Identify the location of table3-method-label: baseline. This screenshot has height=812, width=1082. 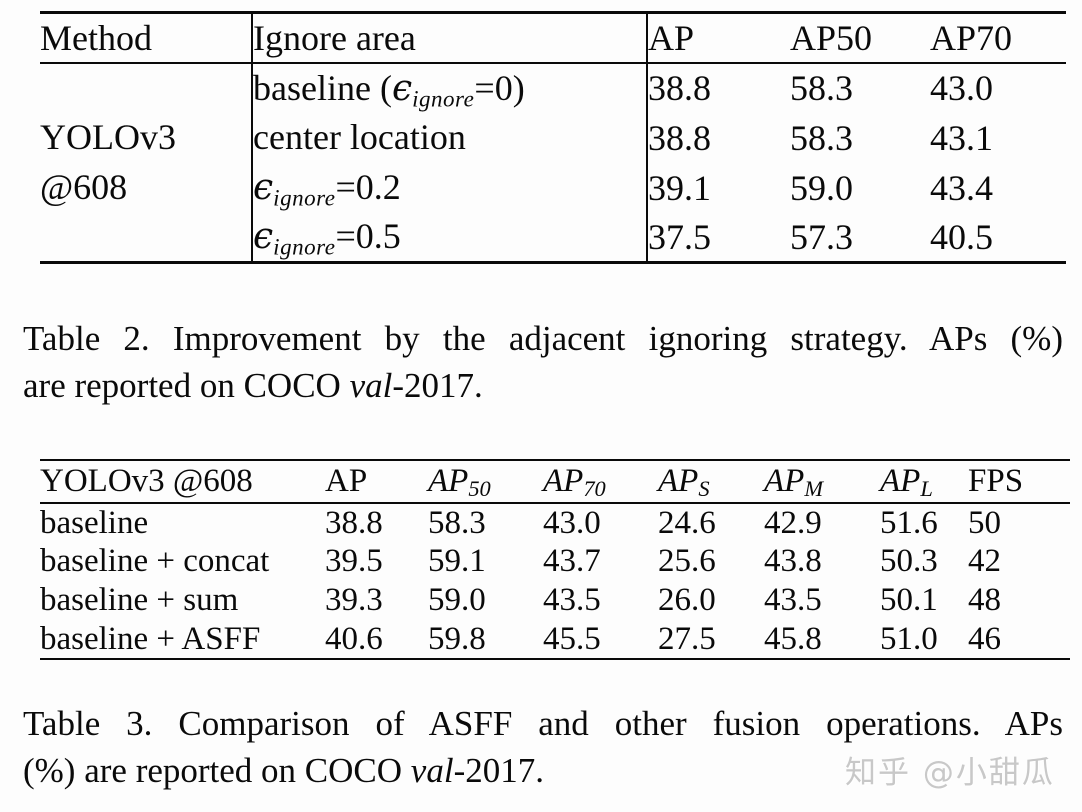
(94, 522).